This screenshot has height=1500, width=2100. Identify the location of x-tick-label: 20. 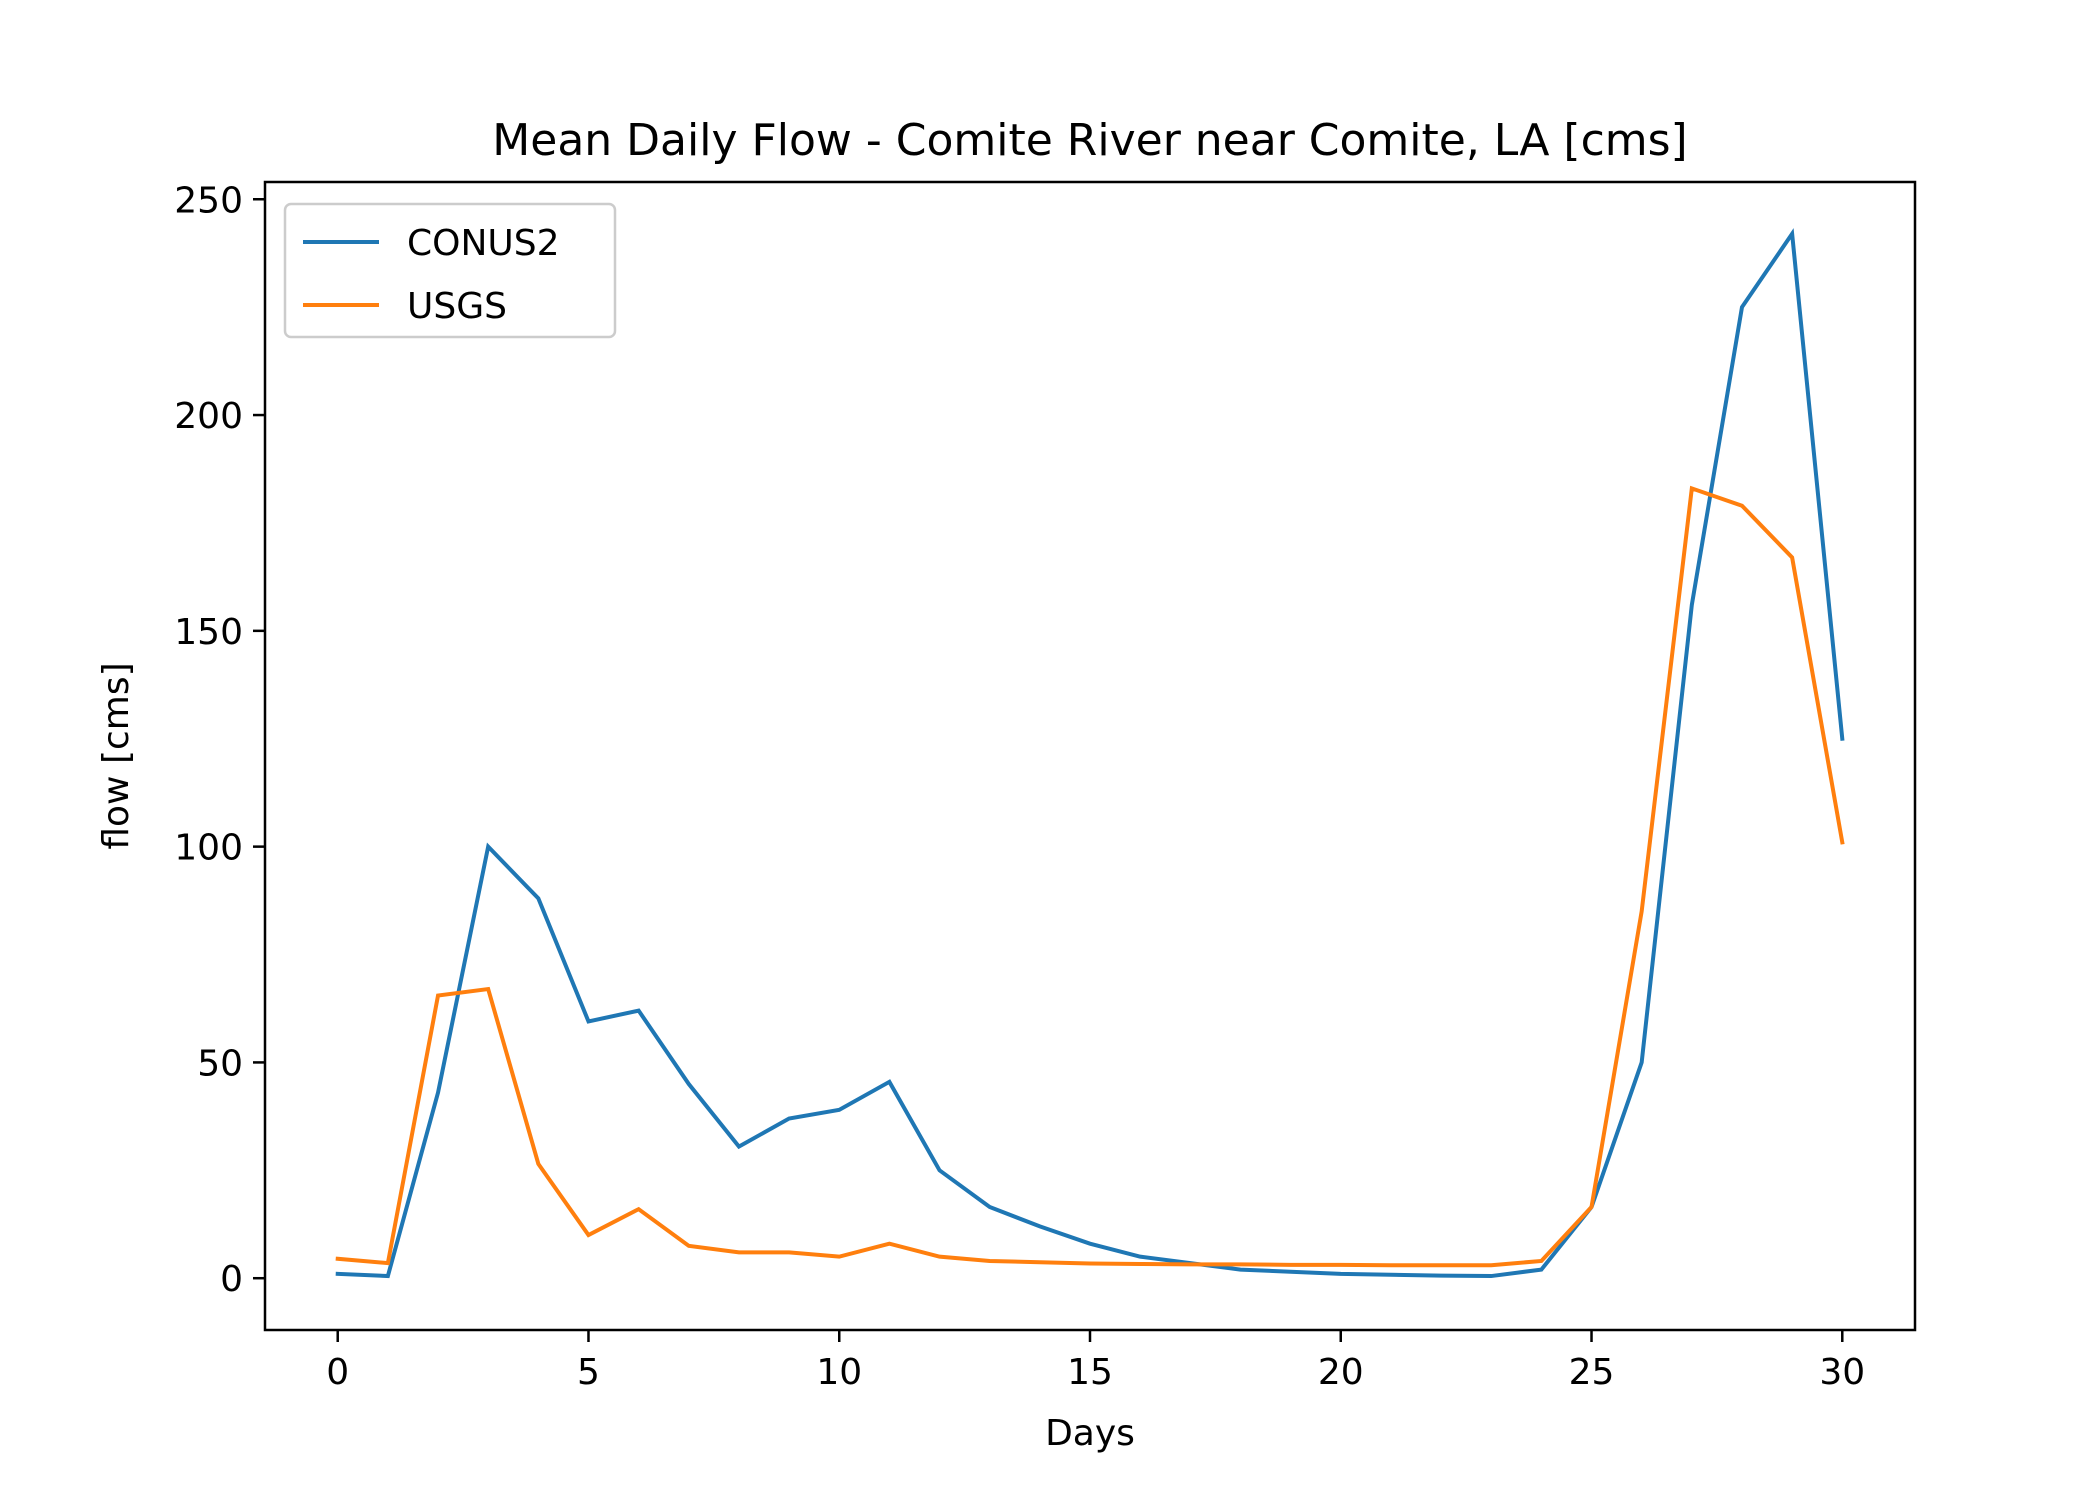
(1341, 1372).